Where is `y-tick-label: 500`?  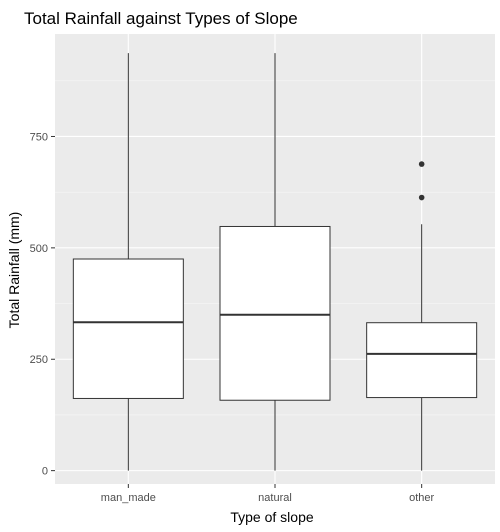
y-tick-label: 500 is located at coordinates (39, 249).